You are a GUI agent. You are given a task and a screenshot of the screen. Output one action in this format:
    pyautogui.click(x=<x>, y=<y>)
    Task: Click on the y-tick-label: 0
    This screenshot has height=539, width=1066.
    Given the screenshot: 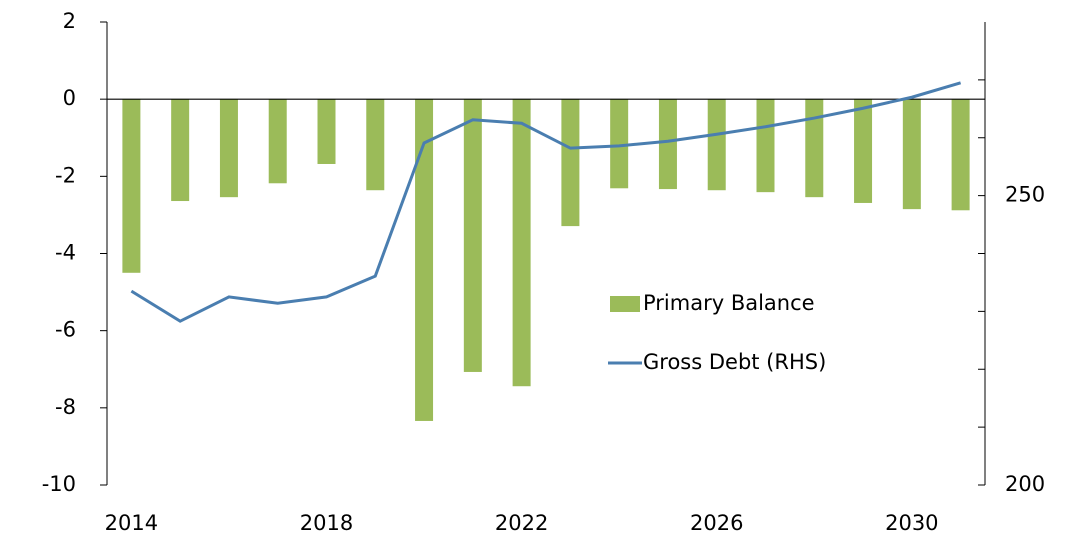 What is the action you would take?
    pyautogui.click(x=69, y=98)
    